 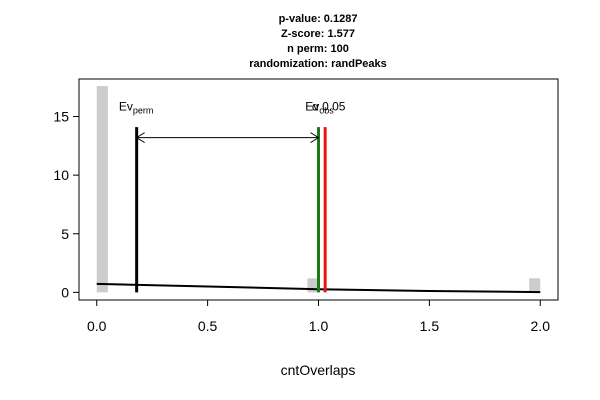 What do you see at coordinates (65, 292) in the screenshot?
I see `y-tick-label-0: 0` at bounding box center [65, 292].